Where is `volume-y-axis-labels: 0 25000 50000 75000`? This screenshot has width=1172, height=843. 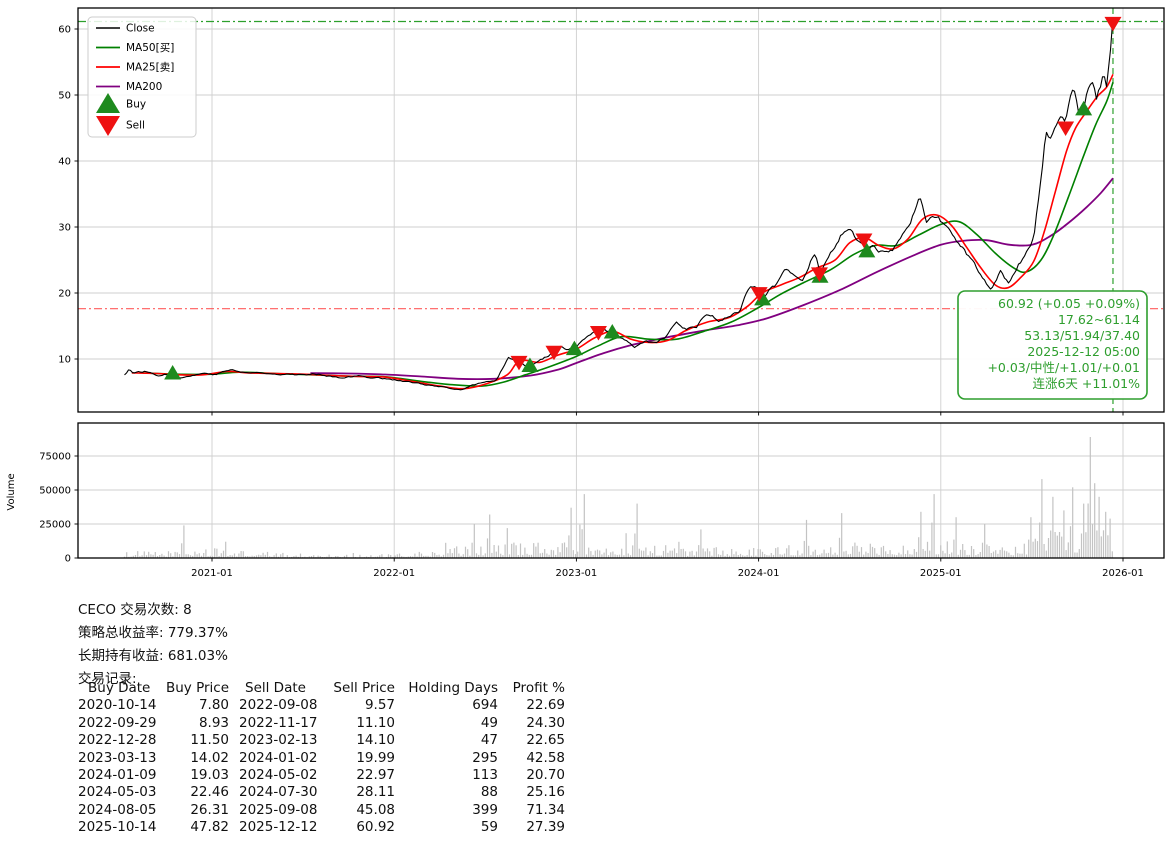
volume-y-axis-labels: 0 25000 50000 75000 is located at coordinates (55, 508).